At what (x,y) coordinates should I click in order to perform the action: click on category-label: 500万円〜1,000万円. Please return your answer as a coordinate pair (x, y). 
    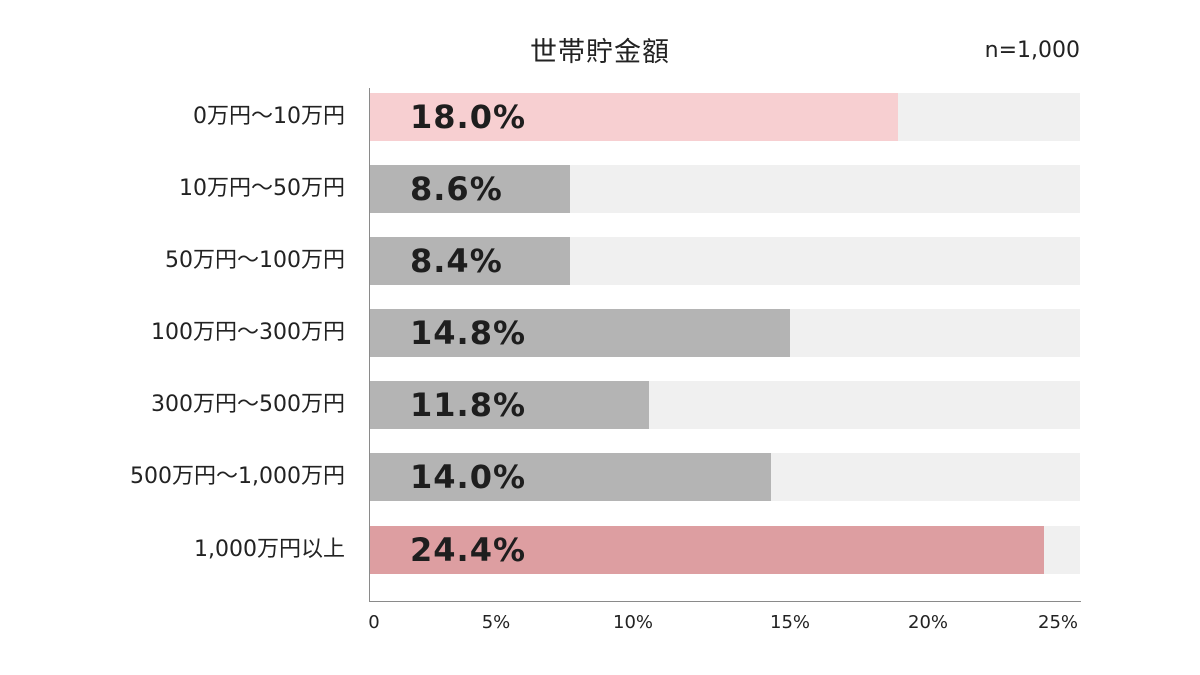
    Looking at the image, I should click on (237, 476).